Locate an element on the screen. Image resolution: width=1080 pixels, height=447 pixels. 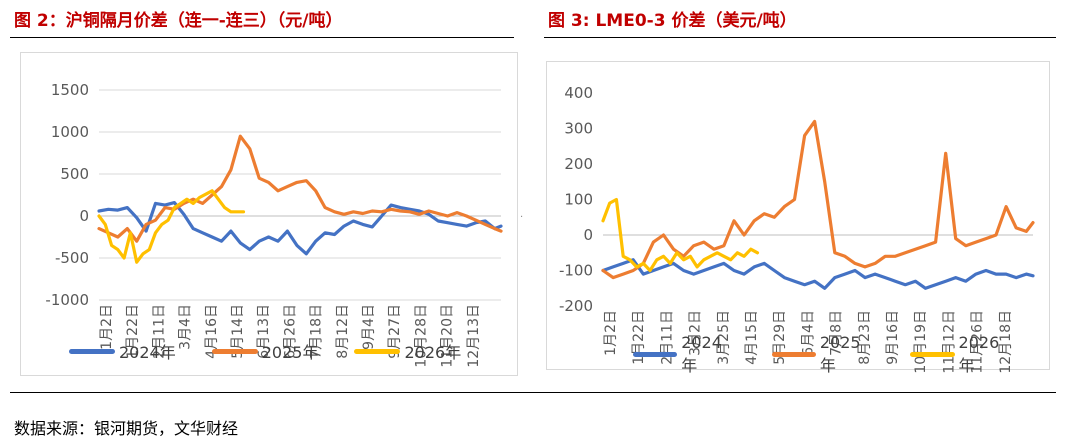
x-tick-label: 6月26日 is located at coordinates (290, 331).